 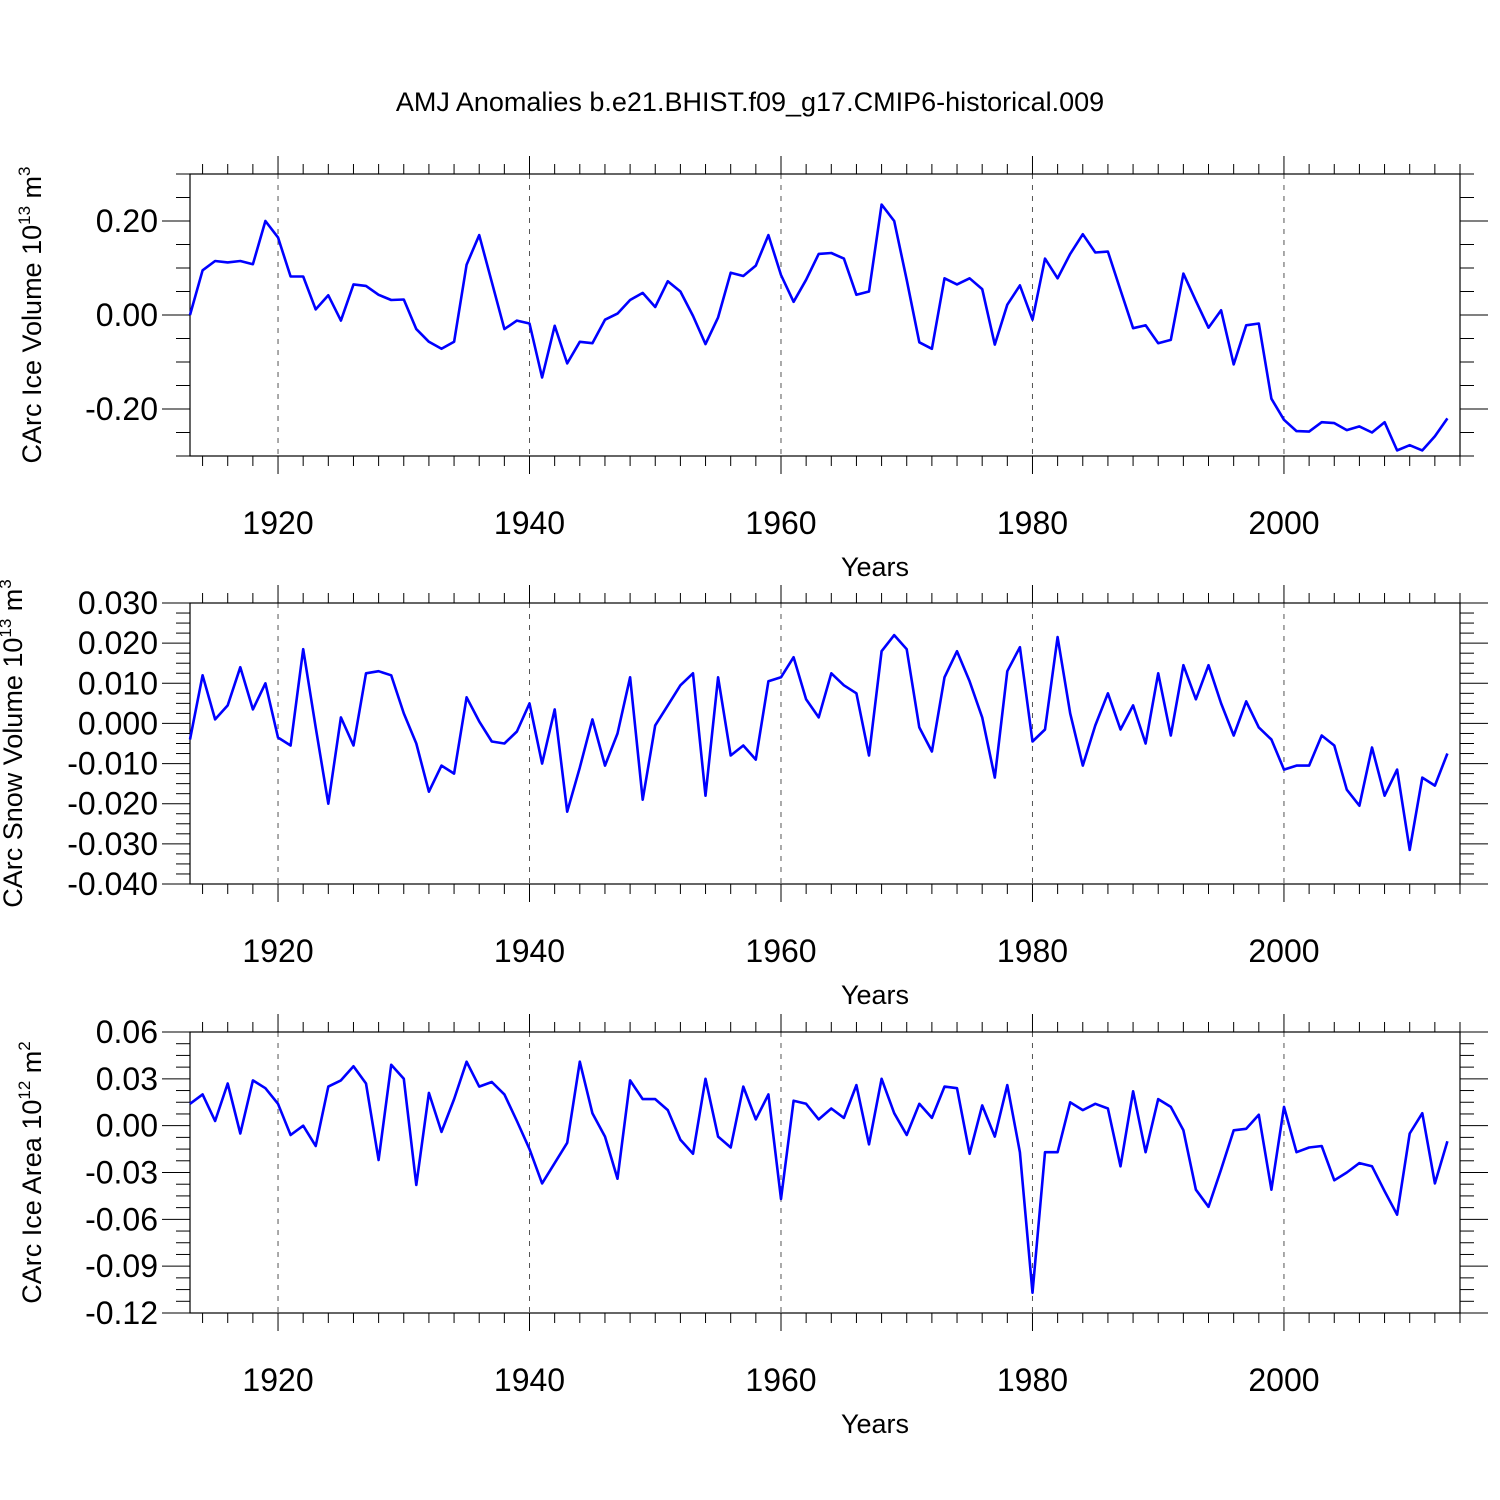 What do you see at coordinates (121, 1219) in the screenshot?
I see `y-tick-label: -0.06` at bounding box center [121, 1219].